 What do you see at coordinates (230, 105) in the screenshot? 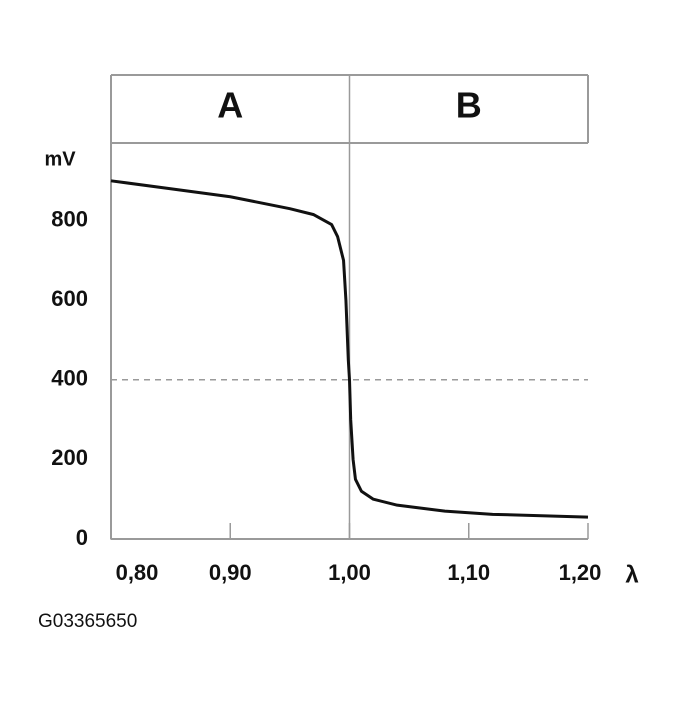
I see `region-label: A` at bounding box center [230, 105].